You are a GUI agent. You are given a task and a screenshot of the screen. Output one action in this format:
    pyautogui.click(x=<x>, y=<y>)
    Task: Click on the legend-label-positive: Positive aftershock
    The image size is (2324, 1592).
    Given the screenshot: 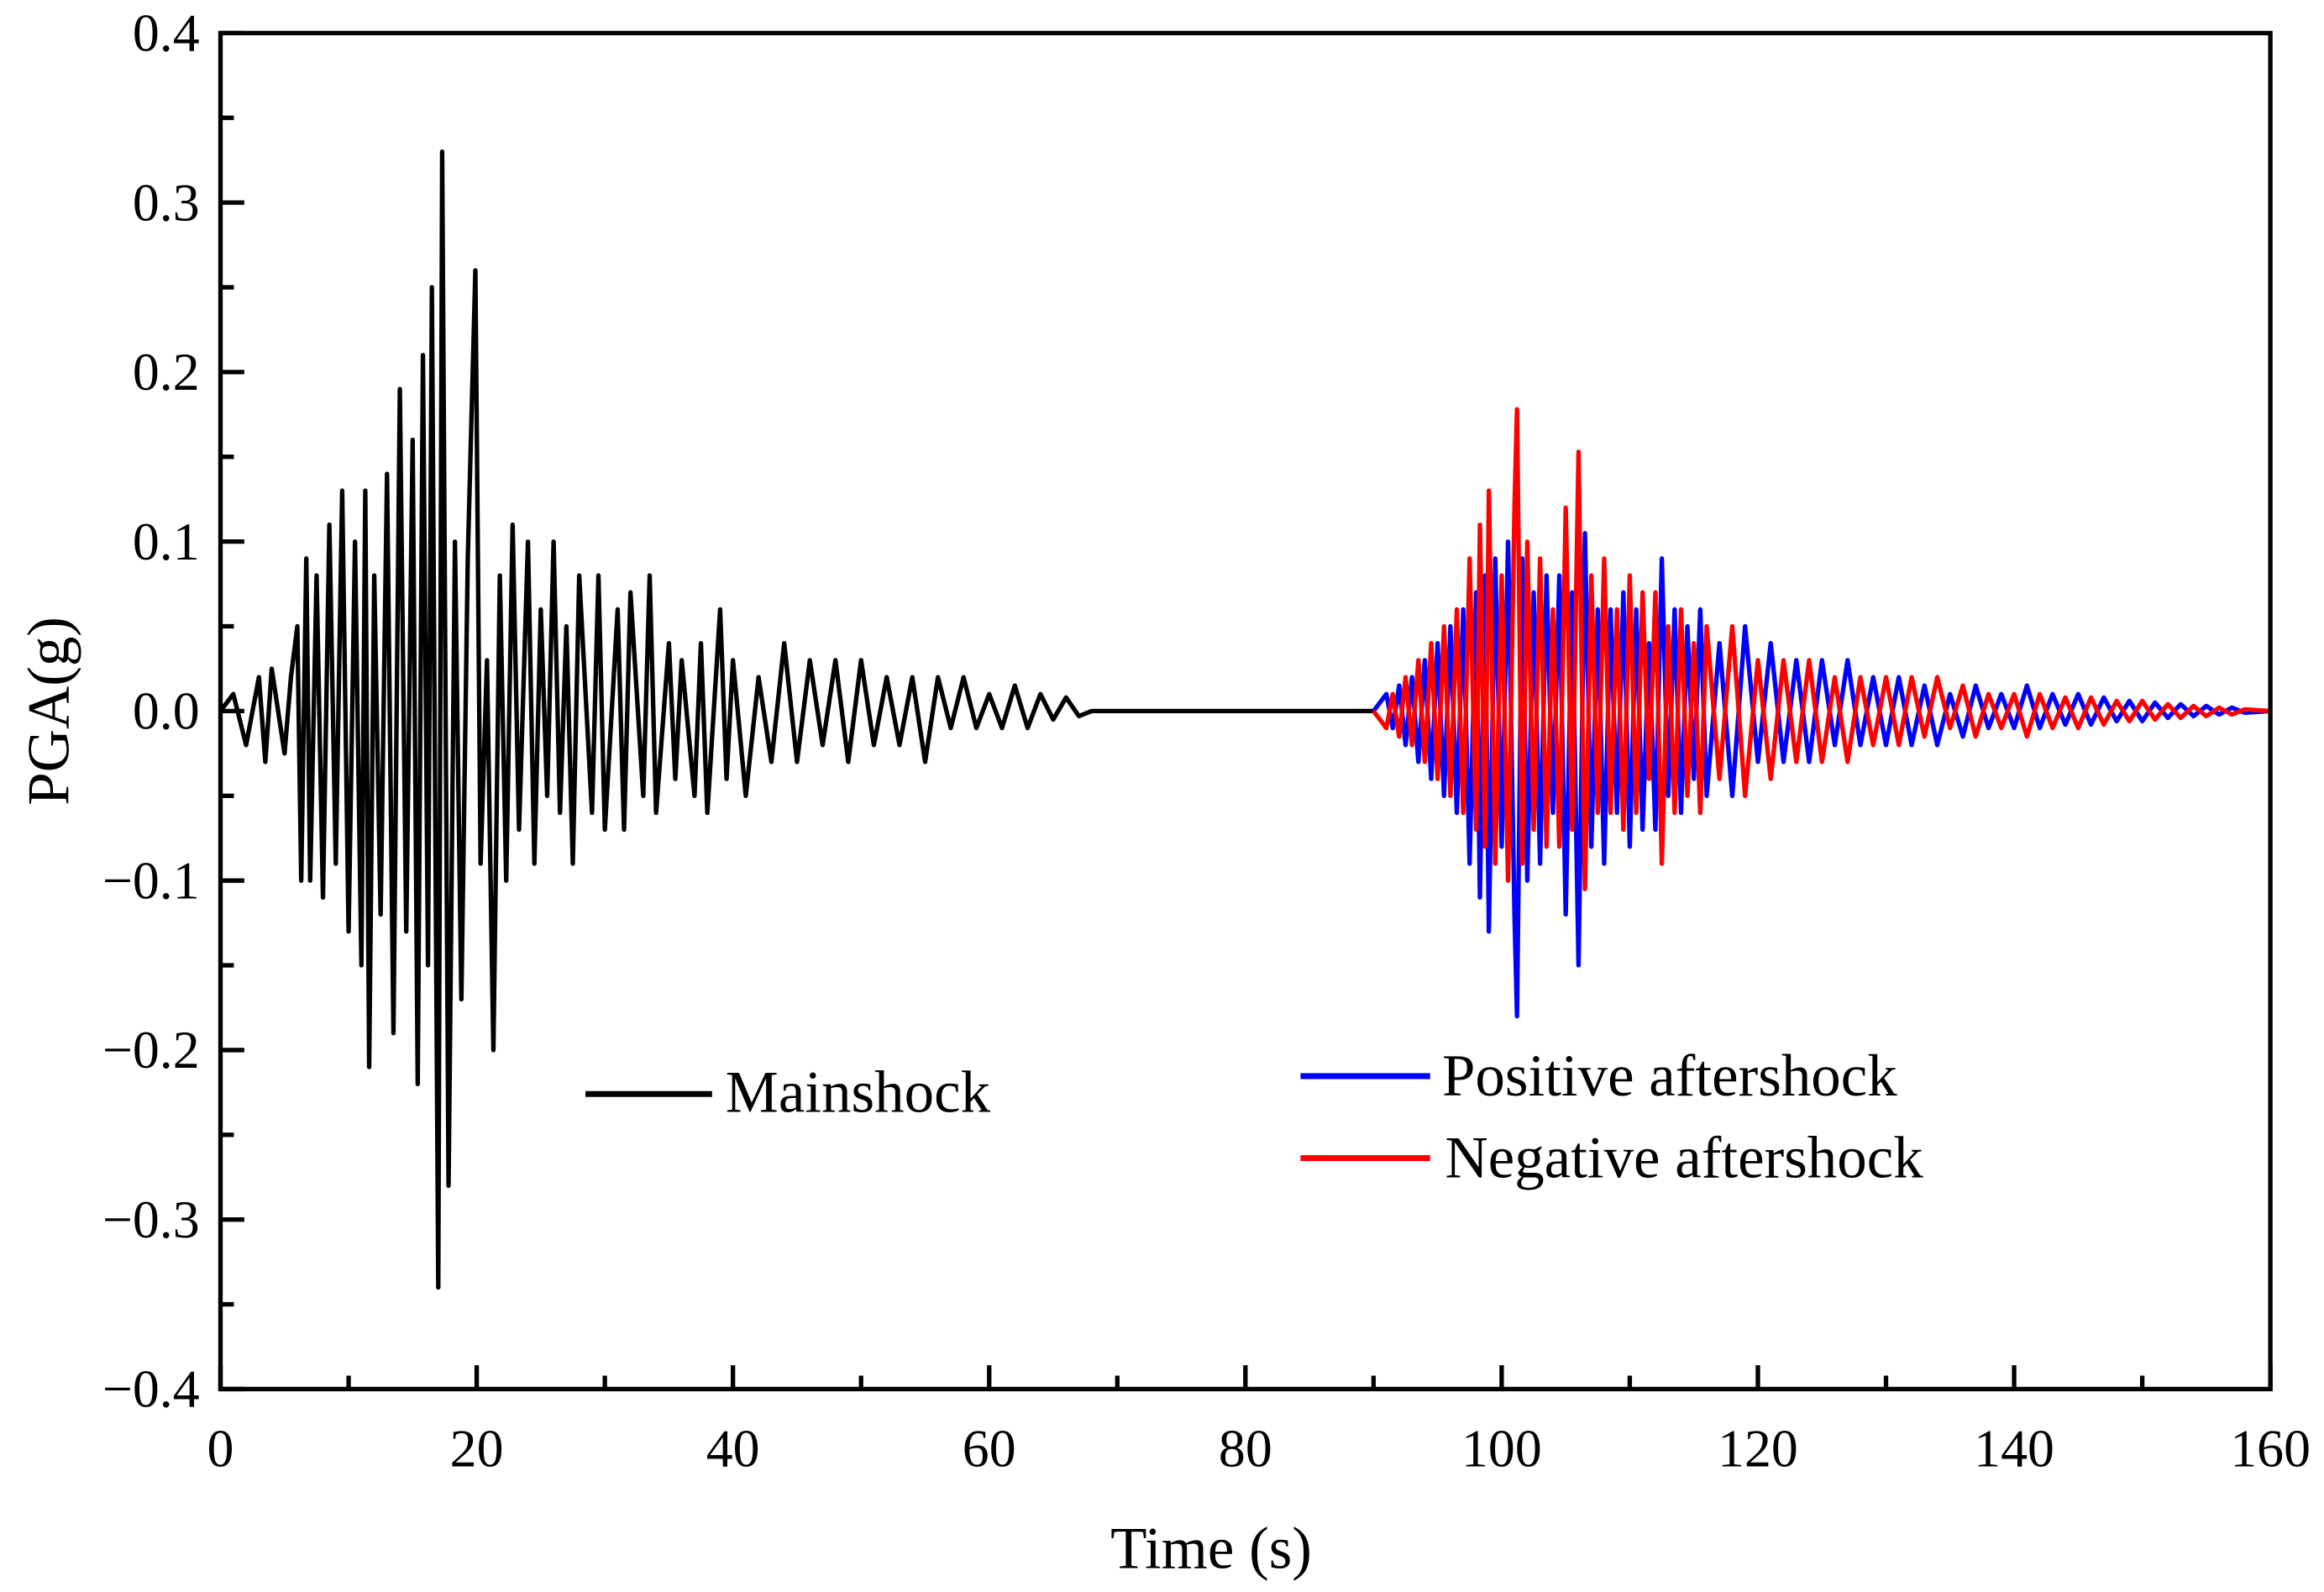 What is the action you would take?
    pyautogui.click(x=1669, y=1076)
    